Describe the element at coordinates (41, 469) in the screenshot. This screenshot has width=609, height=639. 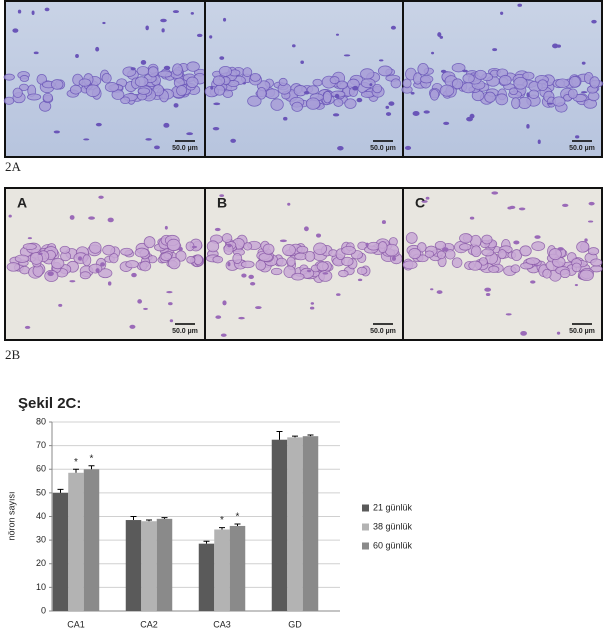
I see `y-tick-label: 60` at that location.